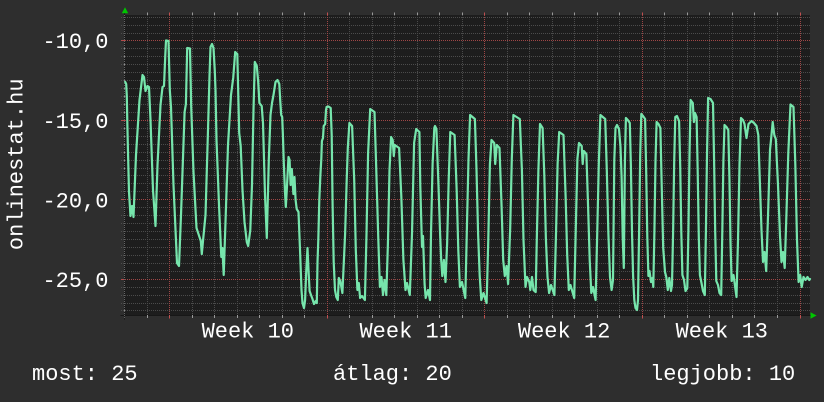  I want to click on svg-text: -10,0, so click(75, 42).